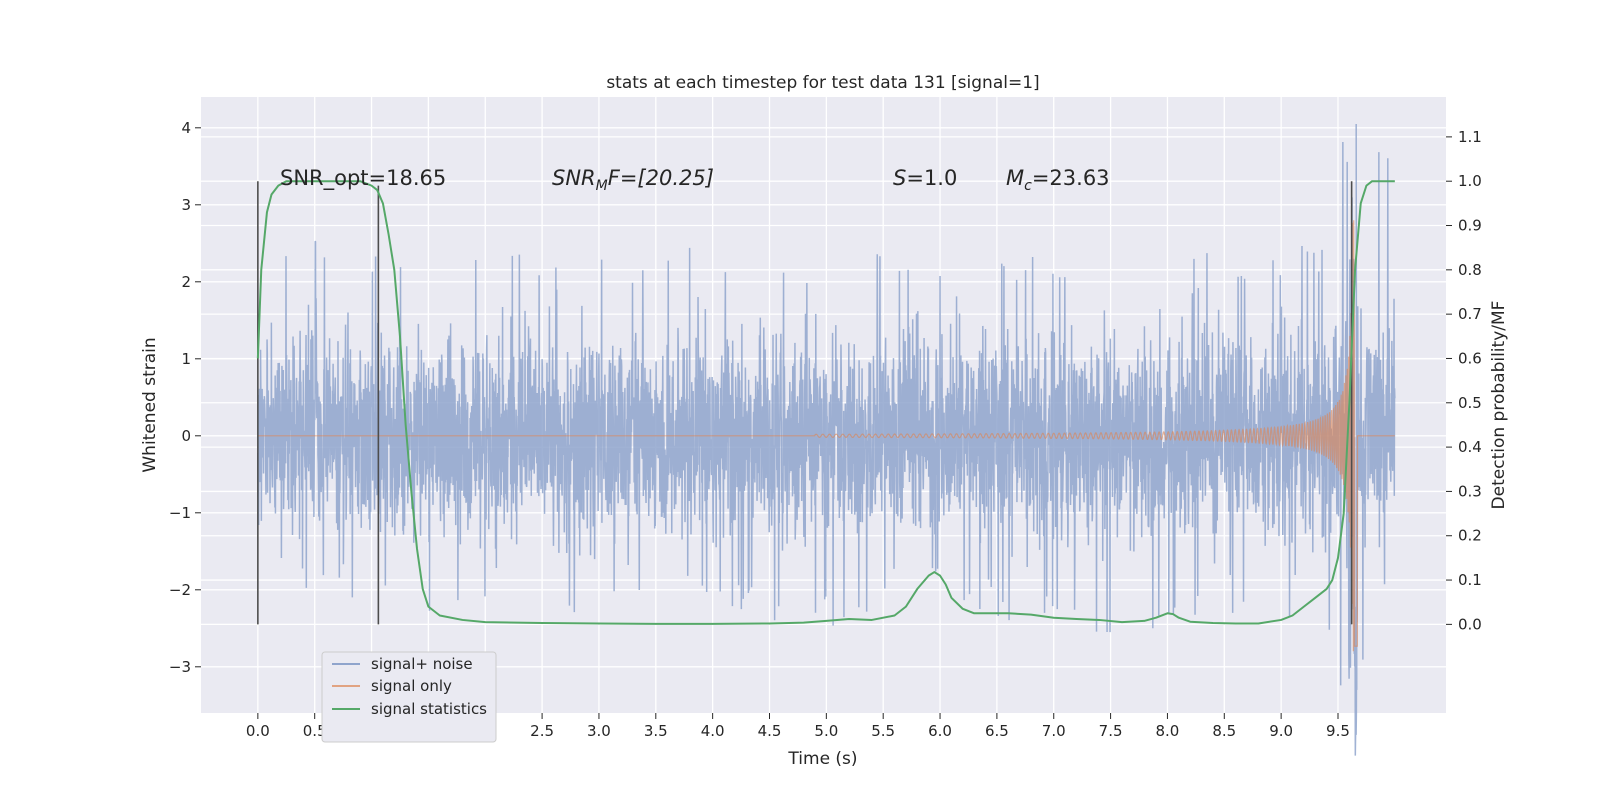  Describe the element at coordinates (363, 178) in the screenshot. I see `annotation-snr-opt: SNR_opt=18.65` at that location.